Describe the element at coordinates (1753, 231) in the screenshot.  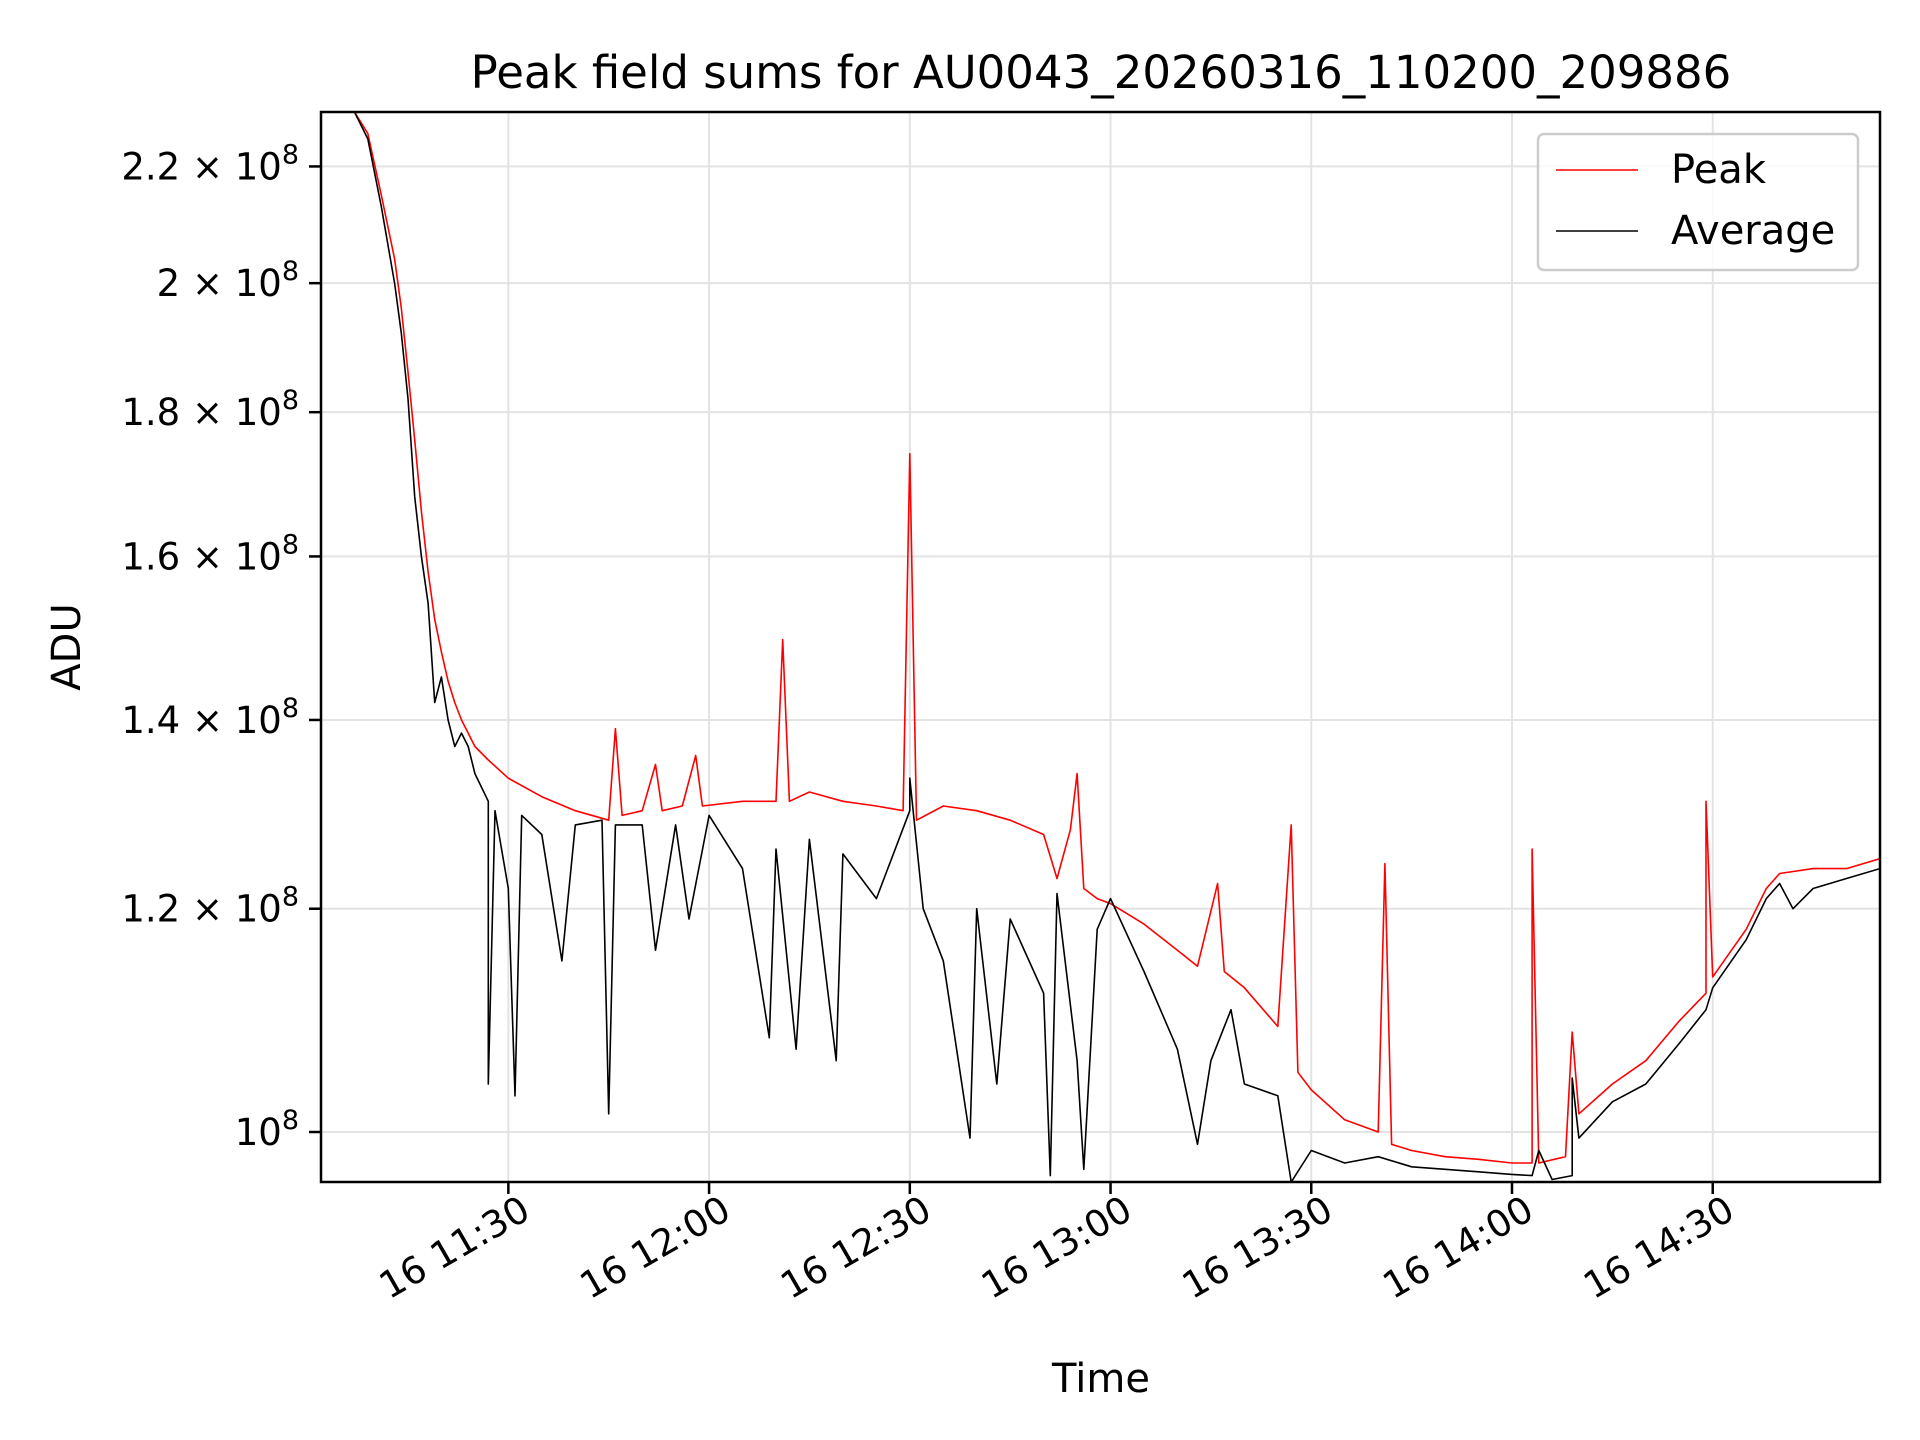
I see `legend-label-average: Average` at that location.